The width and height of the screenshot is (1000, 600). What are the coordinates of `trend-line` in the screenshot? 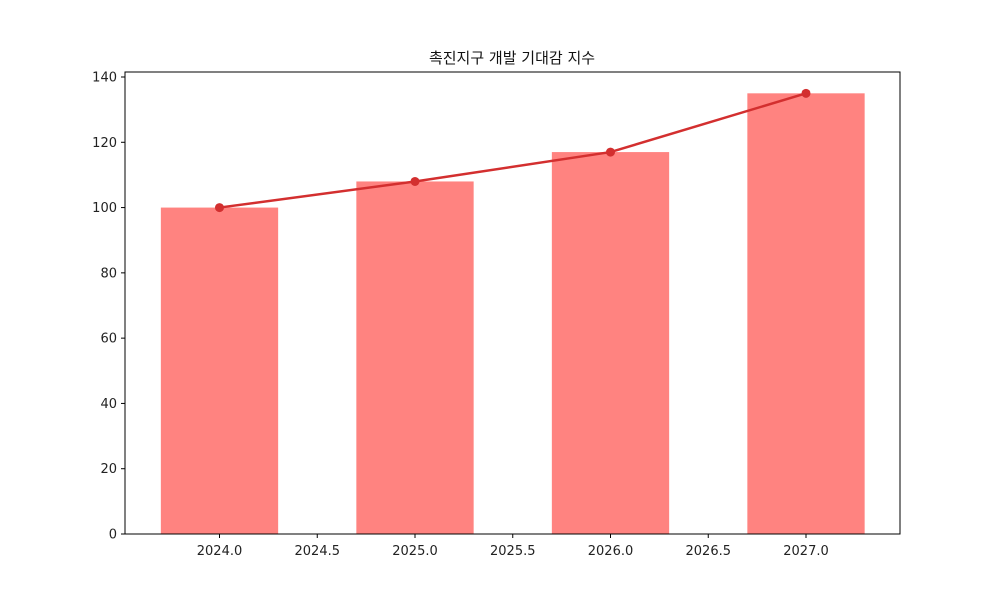 It's located at (513, 150).